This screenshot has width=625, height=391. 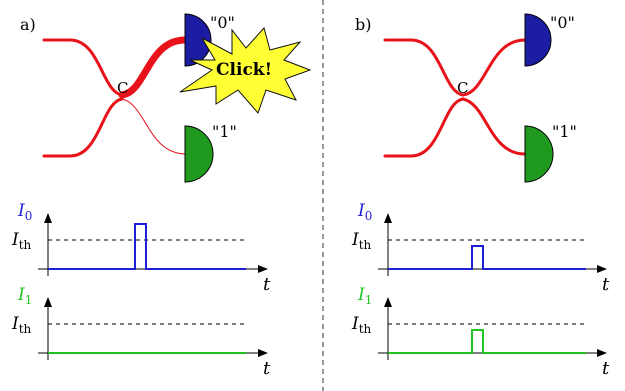 What do you see at coordinates (25, 245) in the screenshot?
I see `panel-a-I0-th-sub: th` at bounding box center [25, 245].